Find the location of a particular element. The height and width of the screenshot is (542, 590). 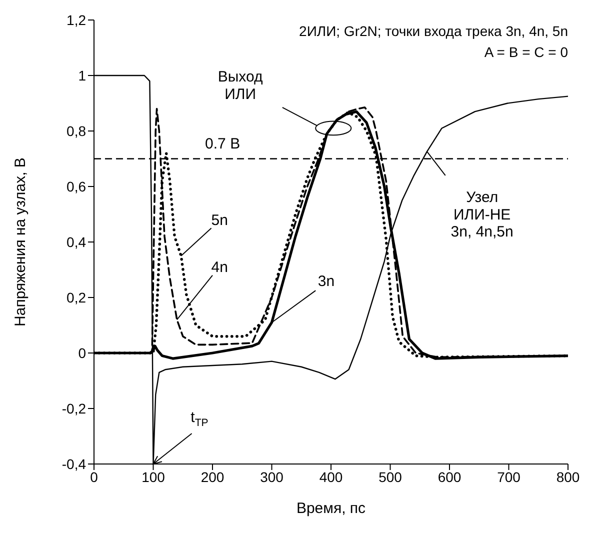

annotation: A = B = C = 0 is located at coordinates (526, 52).